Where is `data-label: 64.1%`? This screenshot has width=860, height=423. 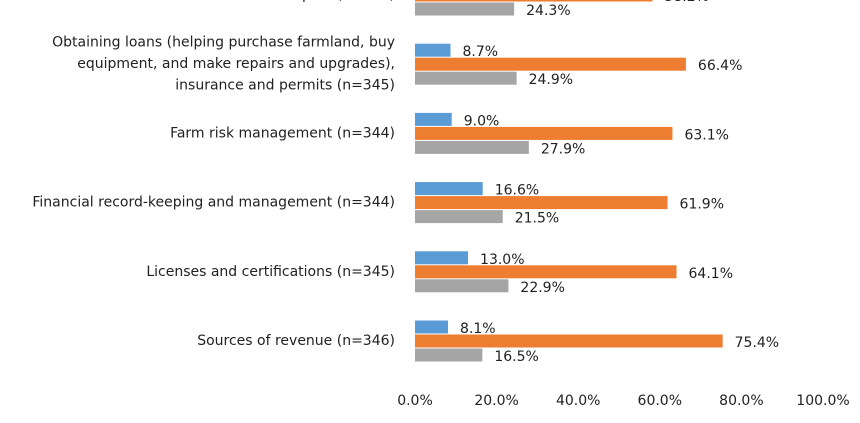
data-label: 64.1% is located at coordinates (711, 274).